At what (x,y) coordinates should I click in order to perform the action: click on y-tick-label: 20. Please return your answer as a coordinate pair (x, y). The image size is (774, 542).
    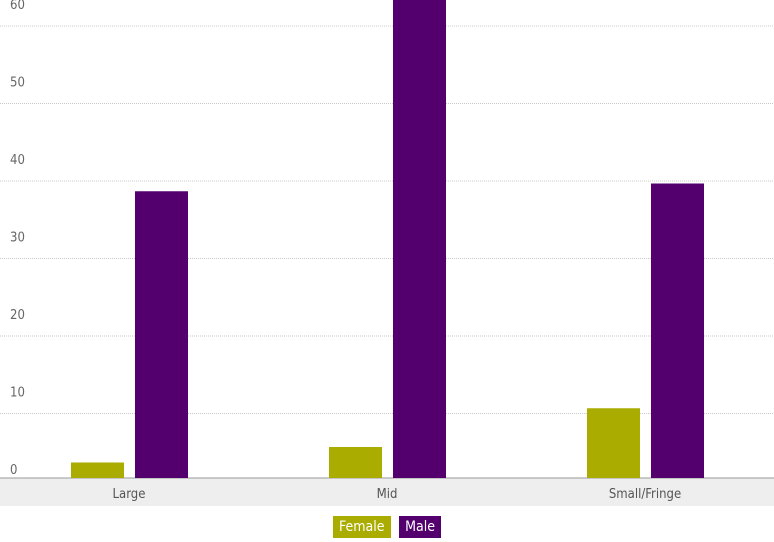
    Looking at the image, I should click on (17, 315).